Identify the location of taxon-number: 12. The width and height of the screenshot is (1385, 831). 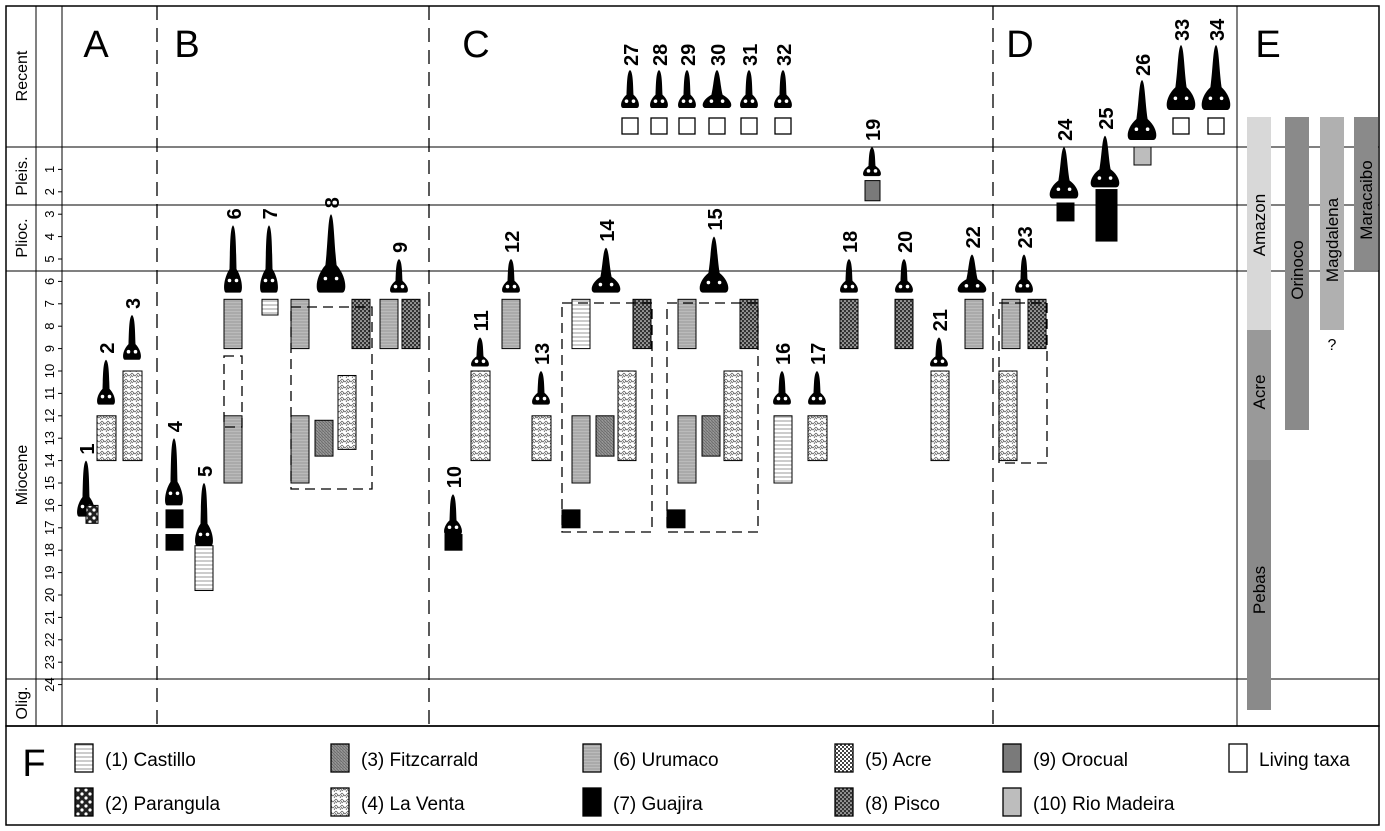
(513, 242).